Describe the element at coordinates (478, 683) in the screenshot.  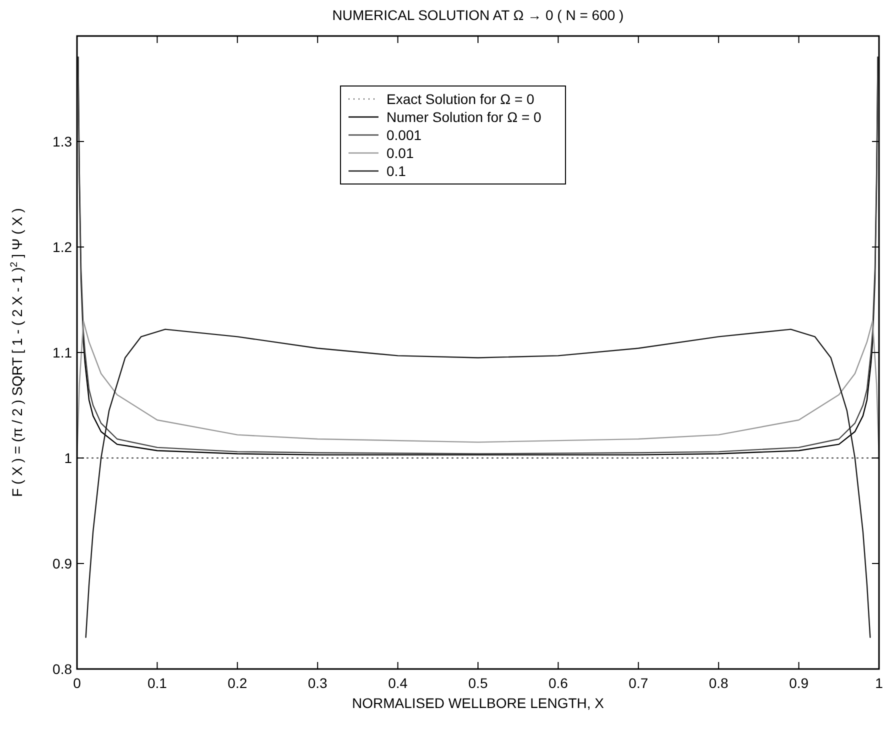
I see `x-tick-label: 0.5` at that location.